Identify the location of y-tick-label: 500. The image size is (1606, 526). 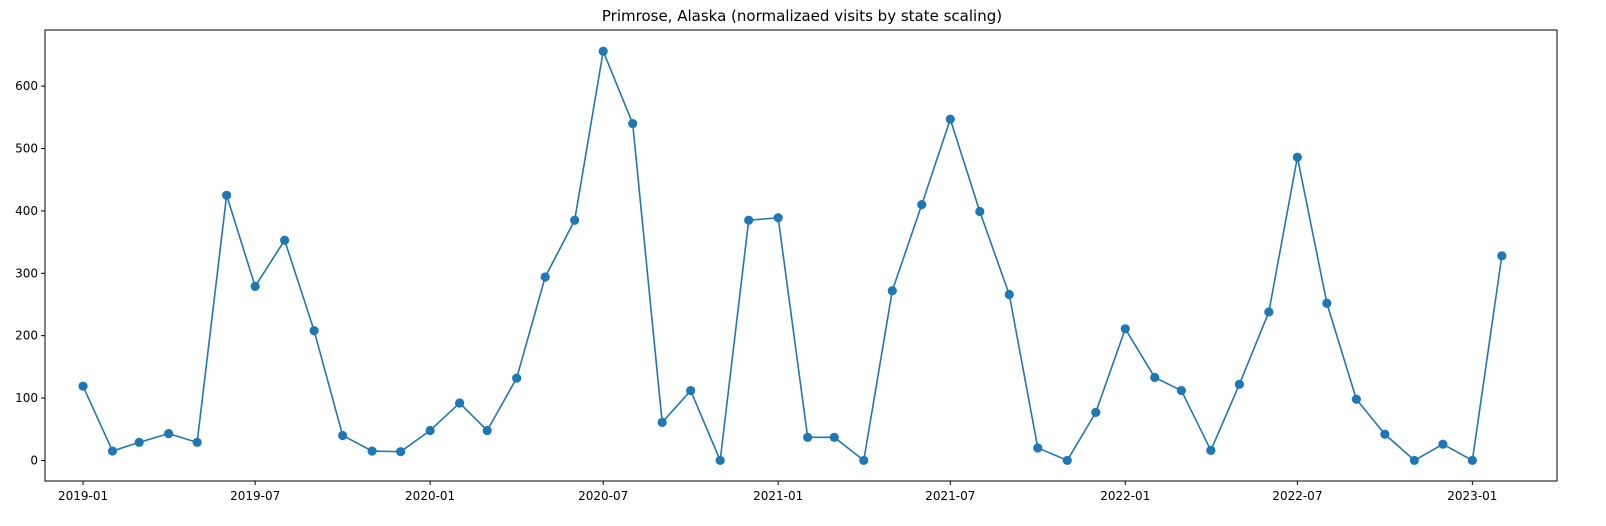
(26, 149).